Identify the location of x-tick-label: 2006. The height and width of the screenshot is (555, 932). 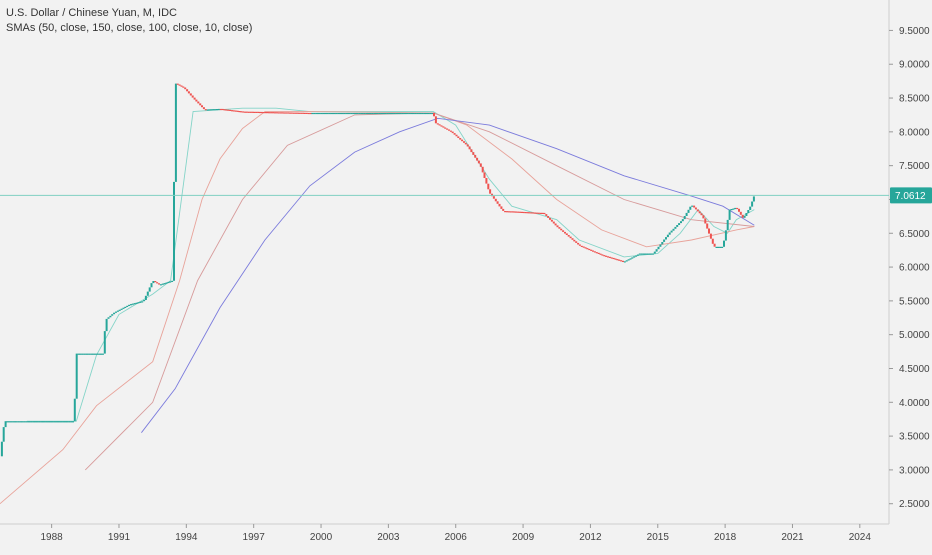
(456, 537).